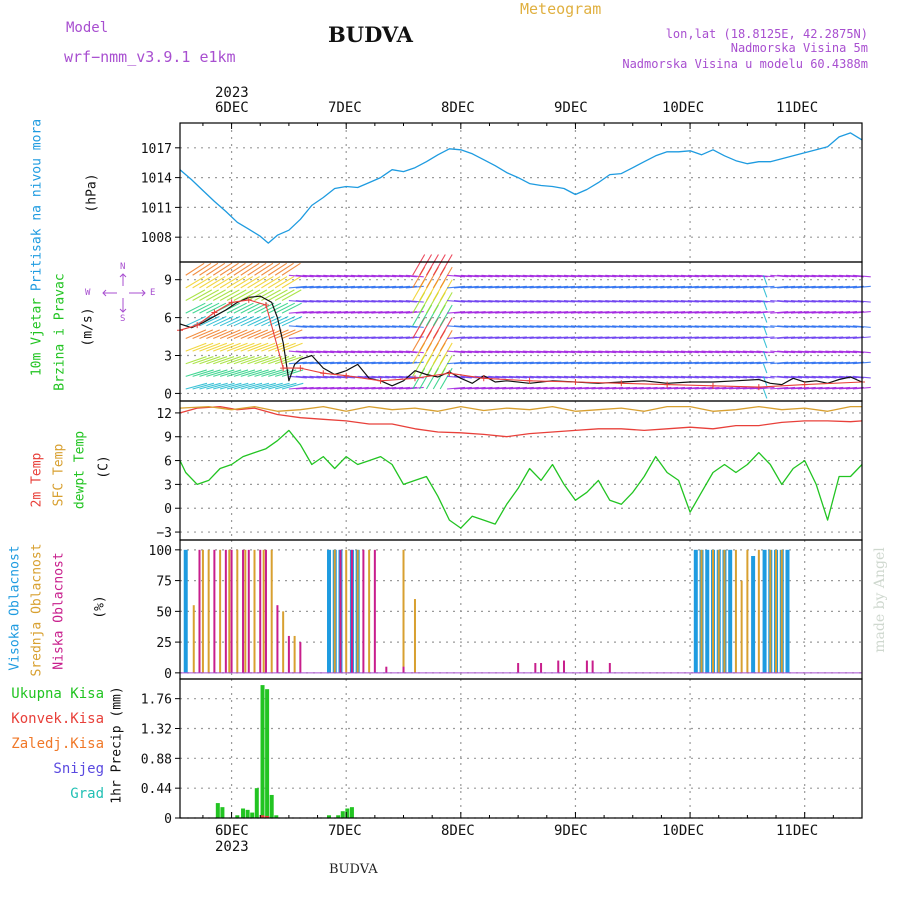 The width and height of the screenshot is (900, 900). Describe the element at coordinates (164, 414) in the screenshot. I see `y-tick-label: 12` at that location.